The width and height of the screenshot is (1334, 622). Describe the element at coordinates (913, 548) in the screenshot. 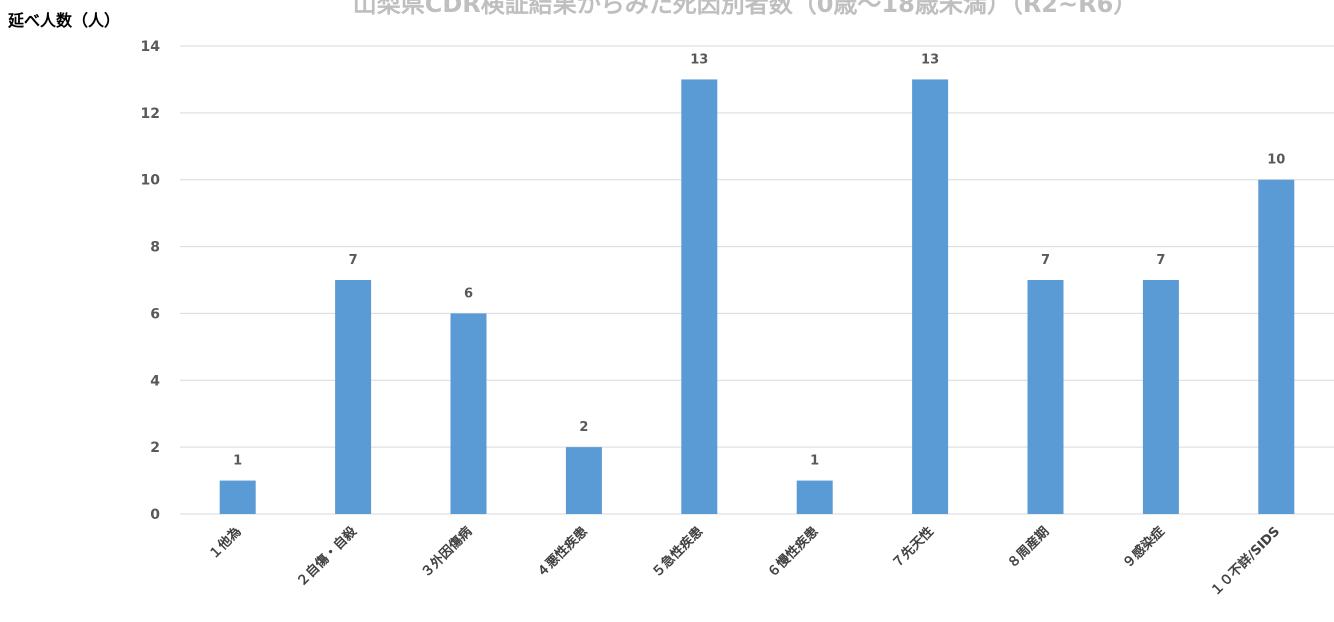

I see `x-tick-label: ７先天性` at that location.